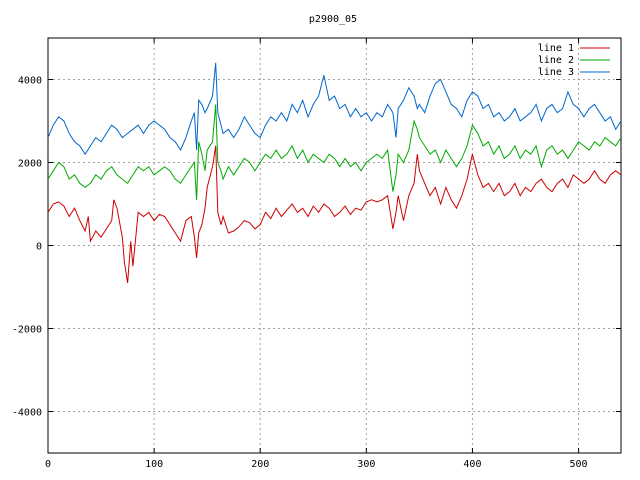 Image resolution: width=640 pixels, height=480 pixels. What do you see at coordinates (366, 464) in the screenshot?
I see `x-tick-label: 300` at bounding box center [366, 464].